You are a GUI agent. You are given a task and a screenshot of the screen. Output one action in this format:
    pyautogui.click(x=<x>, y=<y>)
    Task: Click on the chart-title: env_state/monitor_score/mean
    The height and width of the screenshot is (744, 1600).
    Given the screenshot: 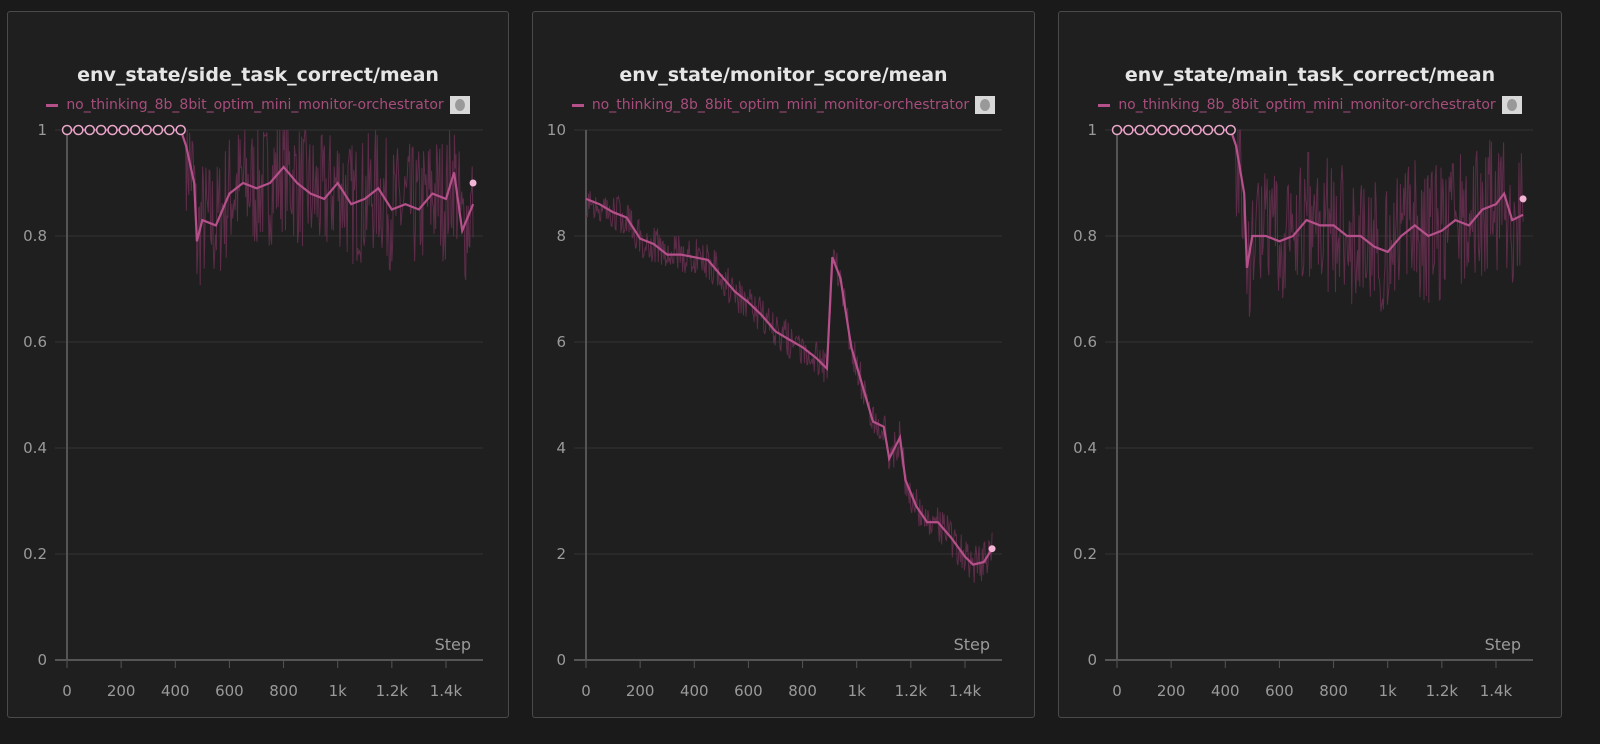 What is the action you would take?
    pyautogui.click(x=783, y=75)
    